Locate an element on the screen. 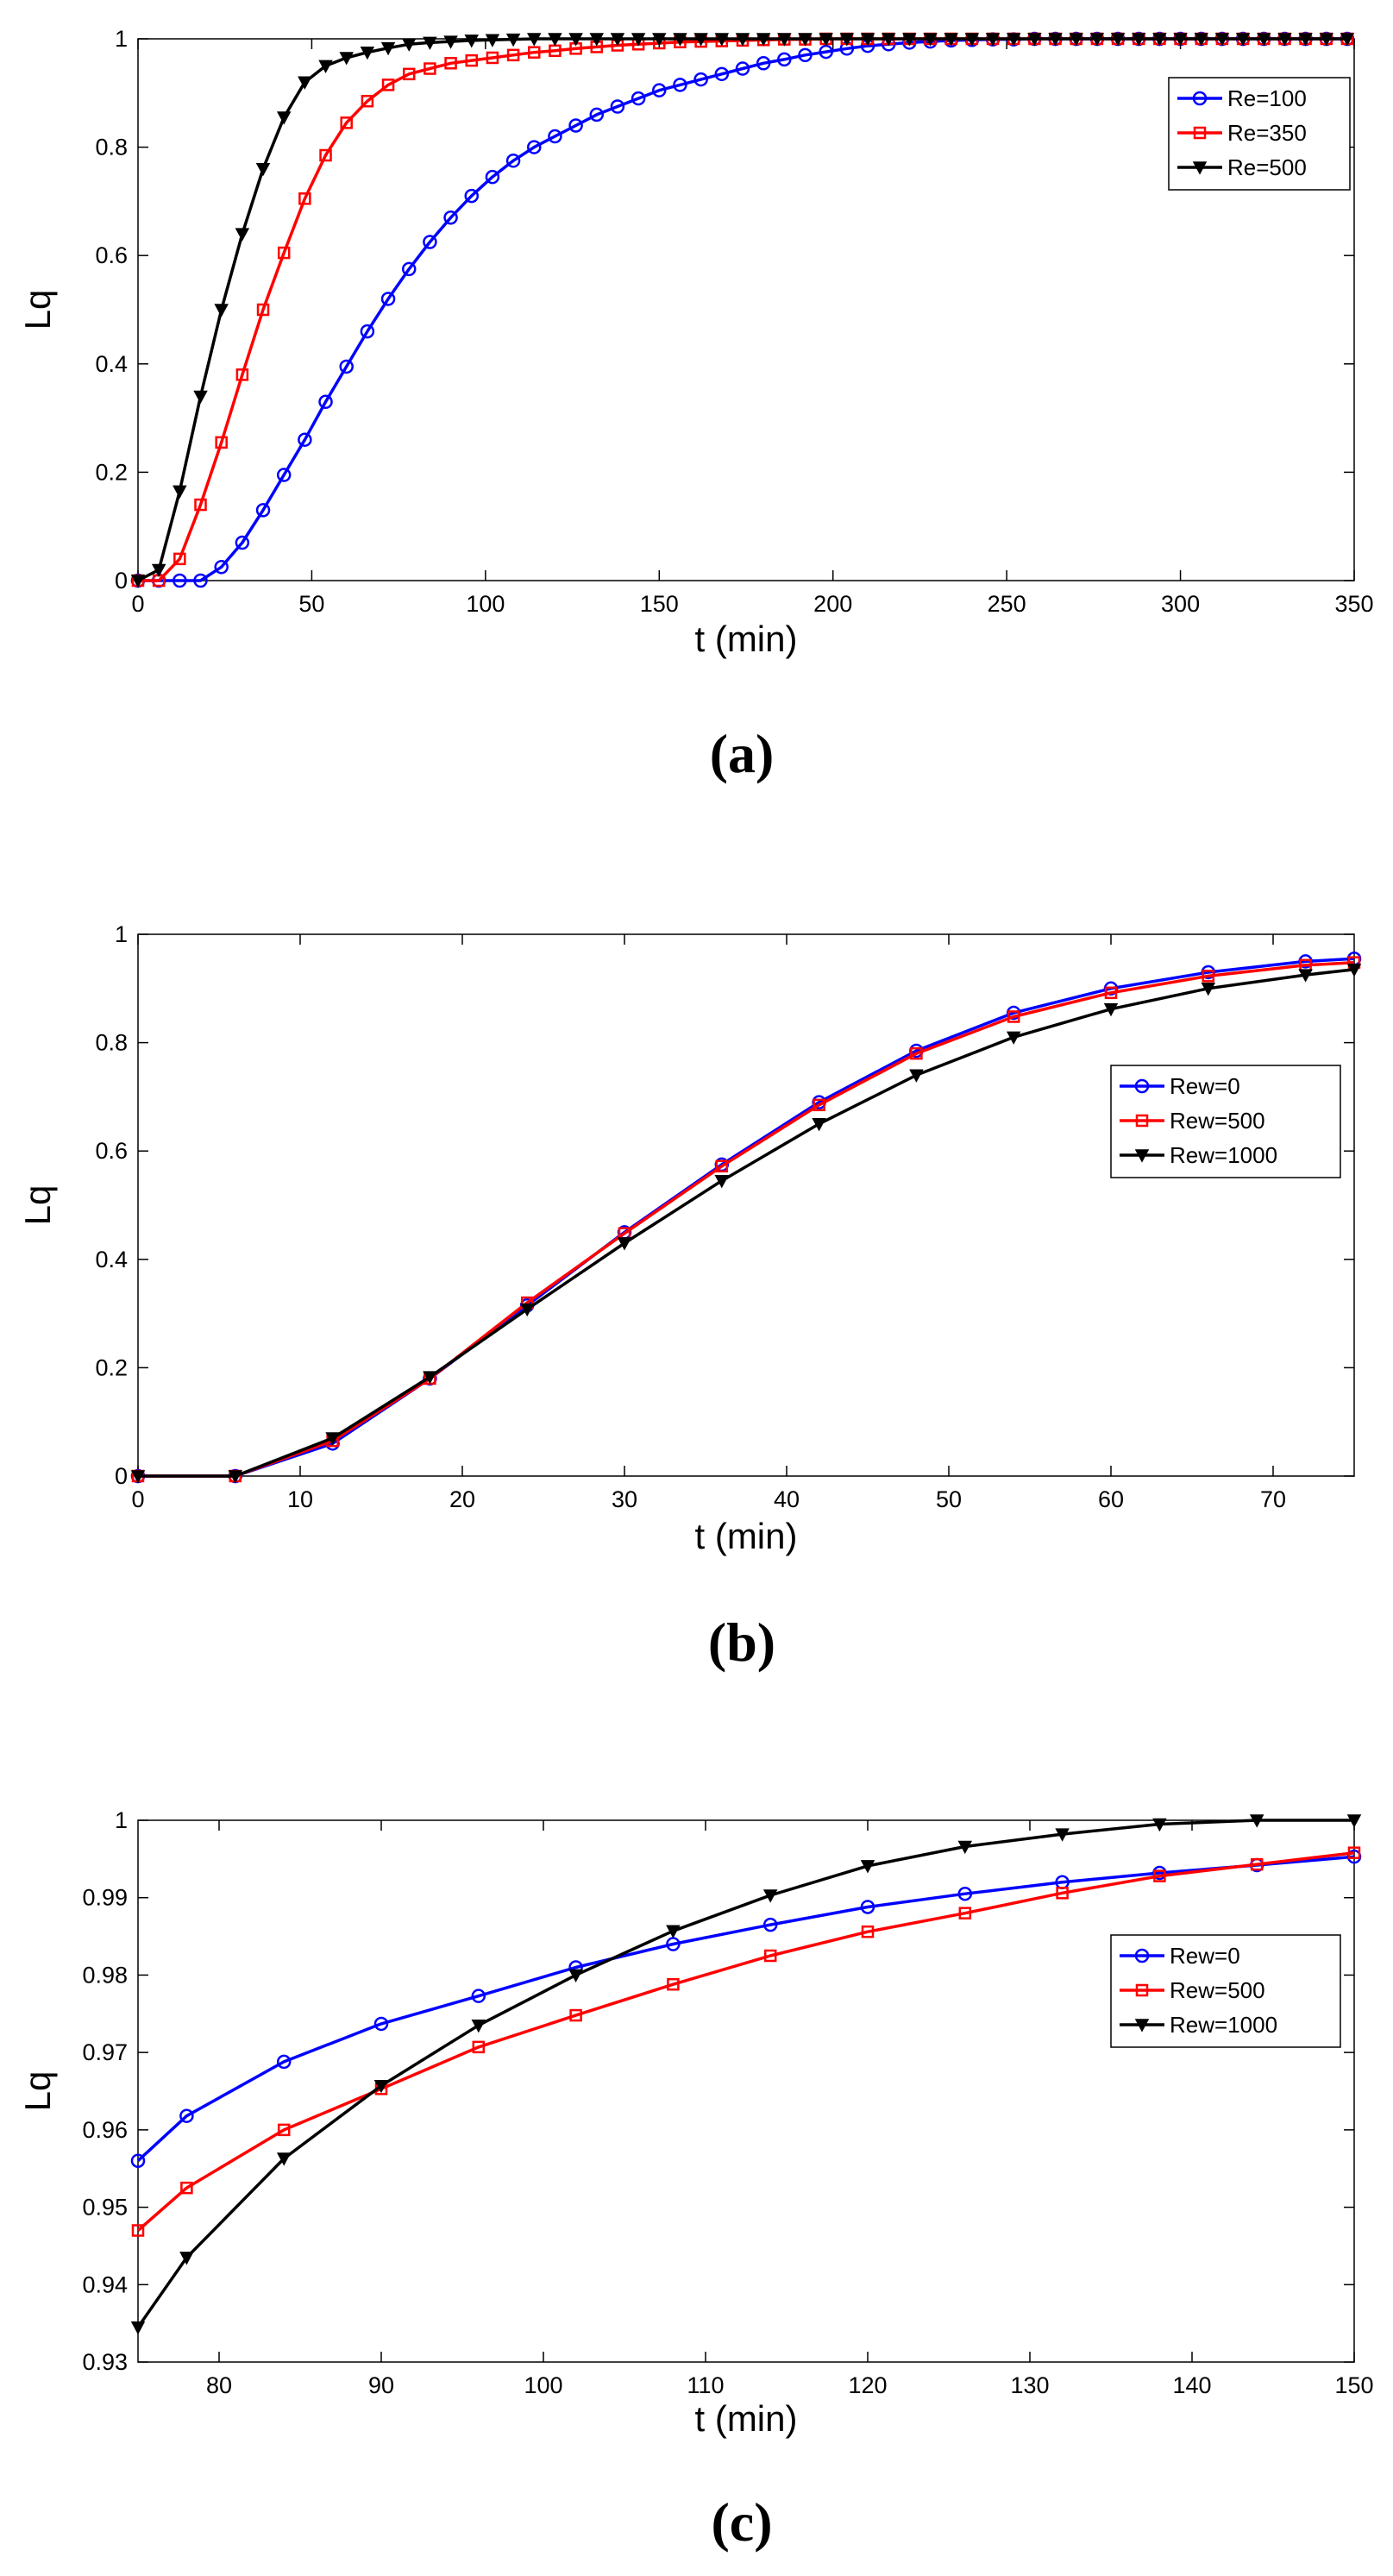 This screenshot has width=1393, height=2576. x-tick-label: 150 is located at coordinates (1353, 2385).